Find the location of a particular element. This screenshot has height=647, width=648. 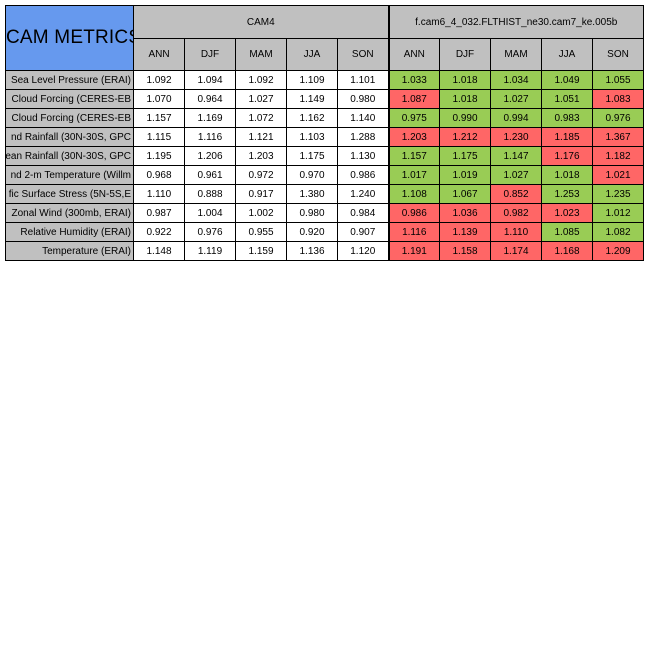

cam4-value-cell: 1.169 is located at coordinates (210, 118).